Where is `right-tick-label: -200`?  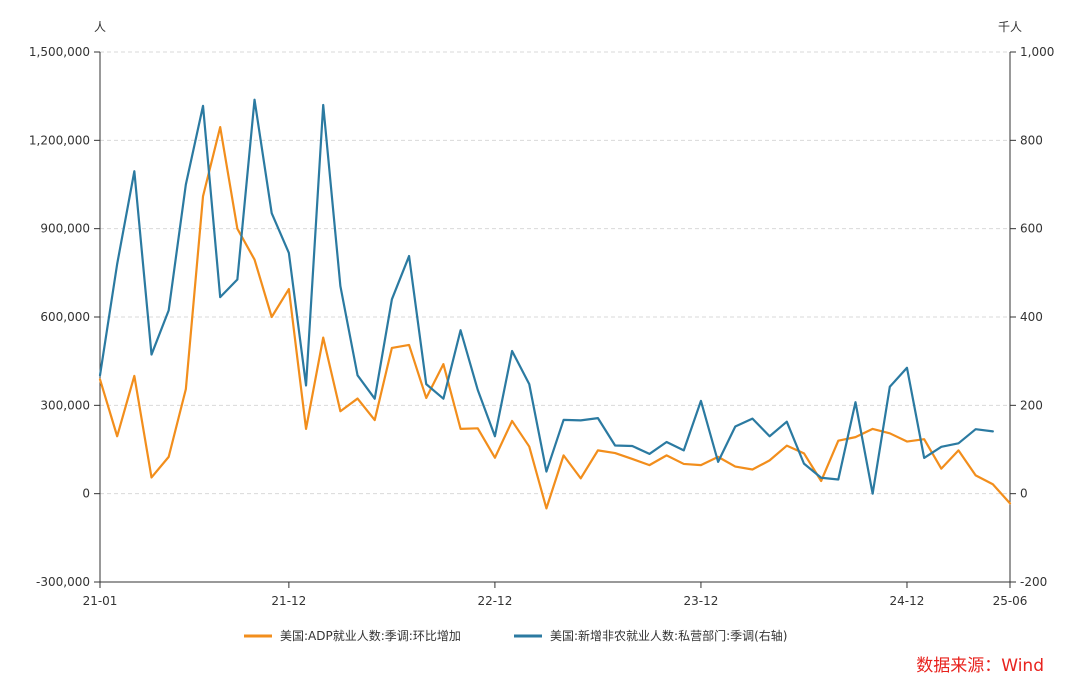 right-tick-label: -200 is located at coordinates (1033, 582).